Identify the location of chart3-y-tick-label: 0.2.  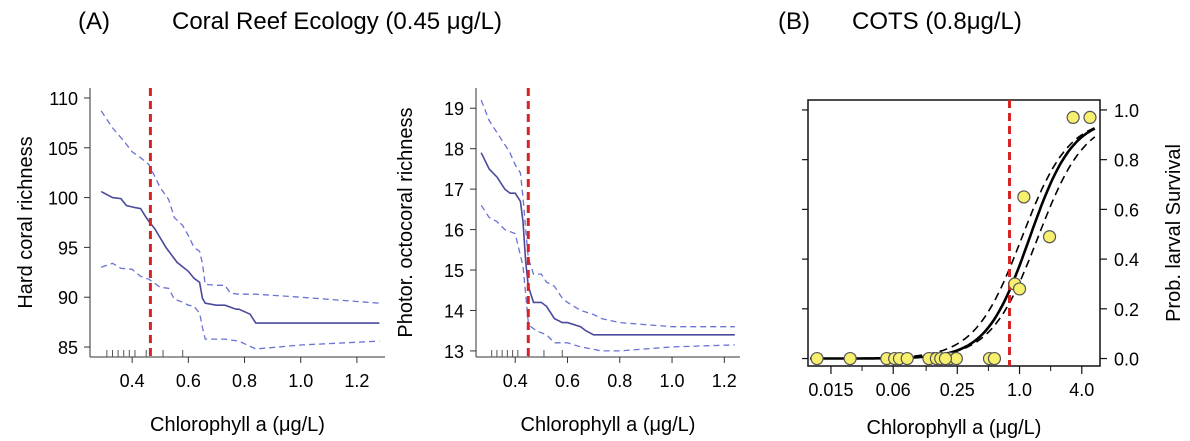
(1126, 310).